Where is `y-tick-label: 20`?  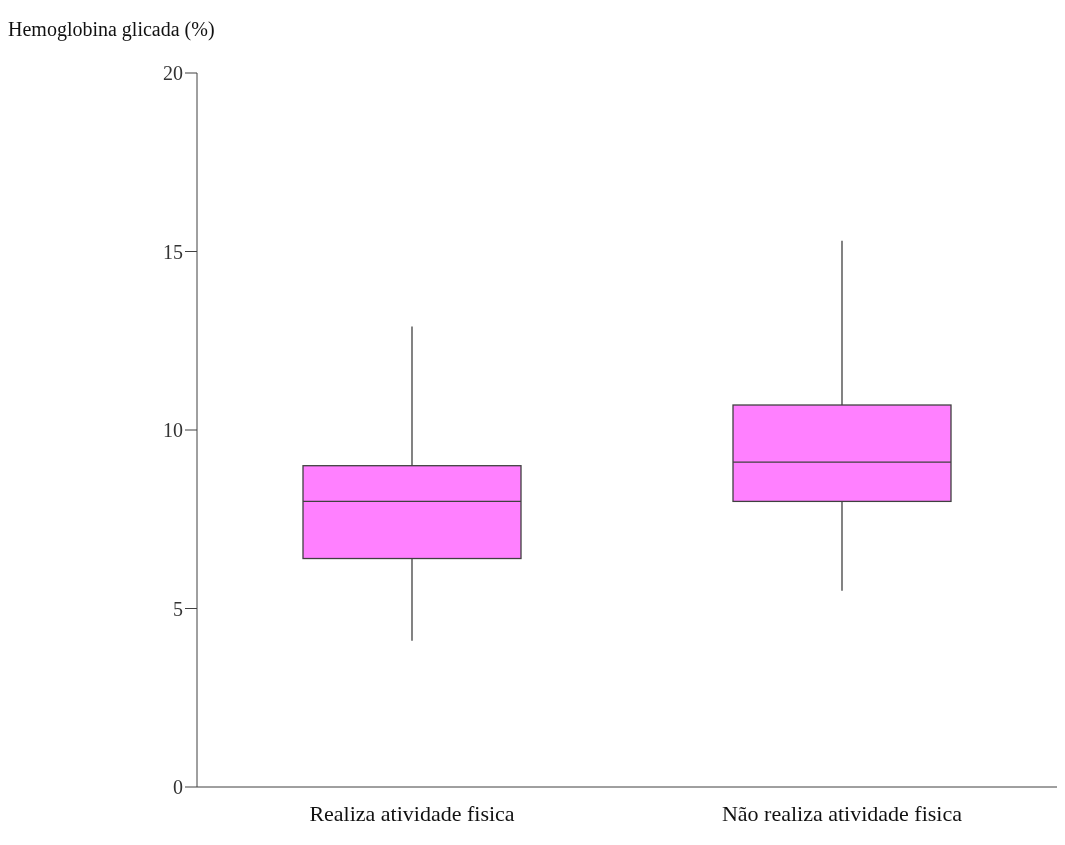 y-tick-label: 20 is located at coordinates (173, 73).